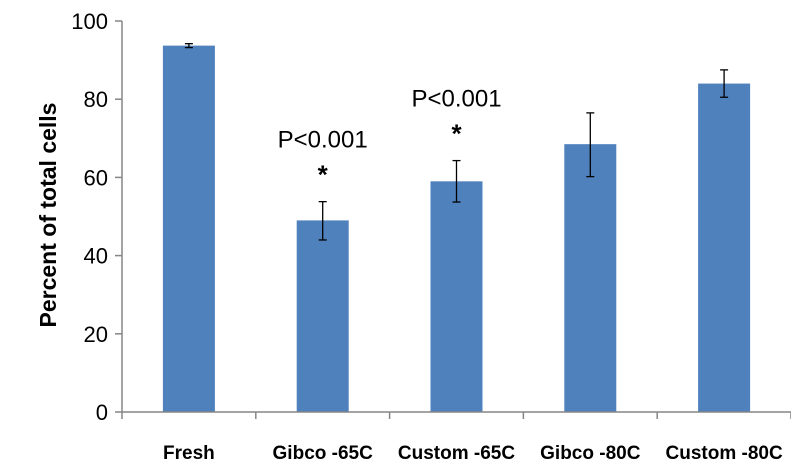  I want to click on category-label-3: Custom -65C, so click(456, 453).